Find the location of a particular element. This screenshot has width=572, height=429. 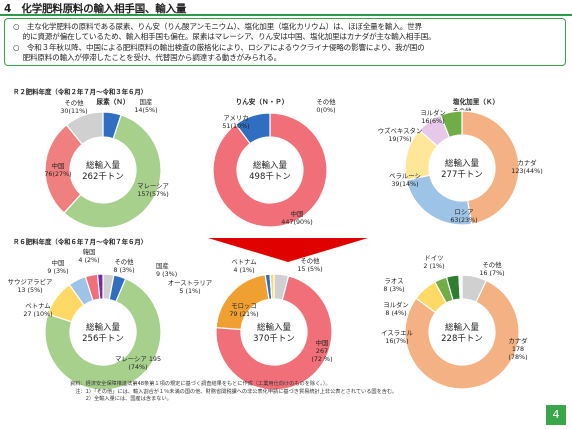

chart-title-r2-urea: 尿素（Ｎ） is located at coordinates (113, 101).